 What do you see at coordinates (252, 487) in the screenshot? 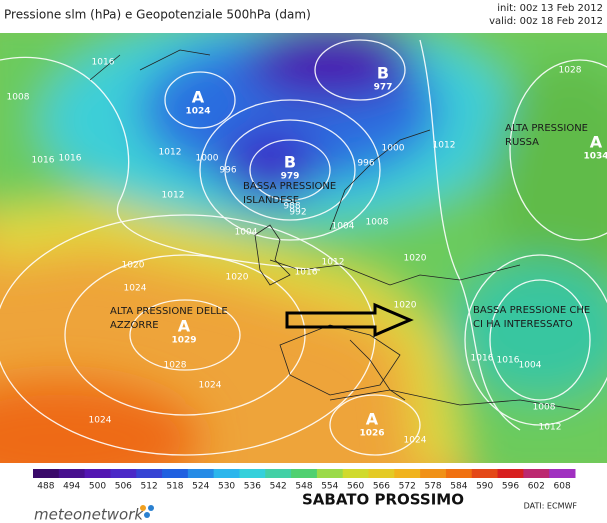
I see `colorbar-tick-label: 536` at bounding box center [252, 487].